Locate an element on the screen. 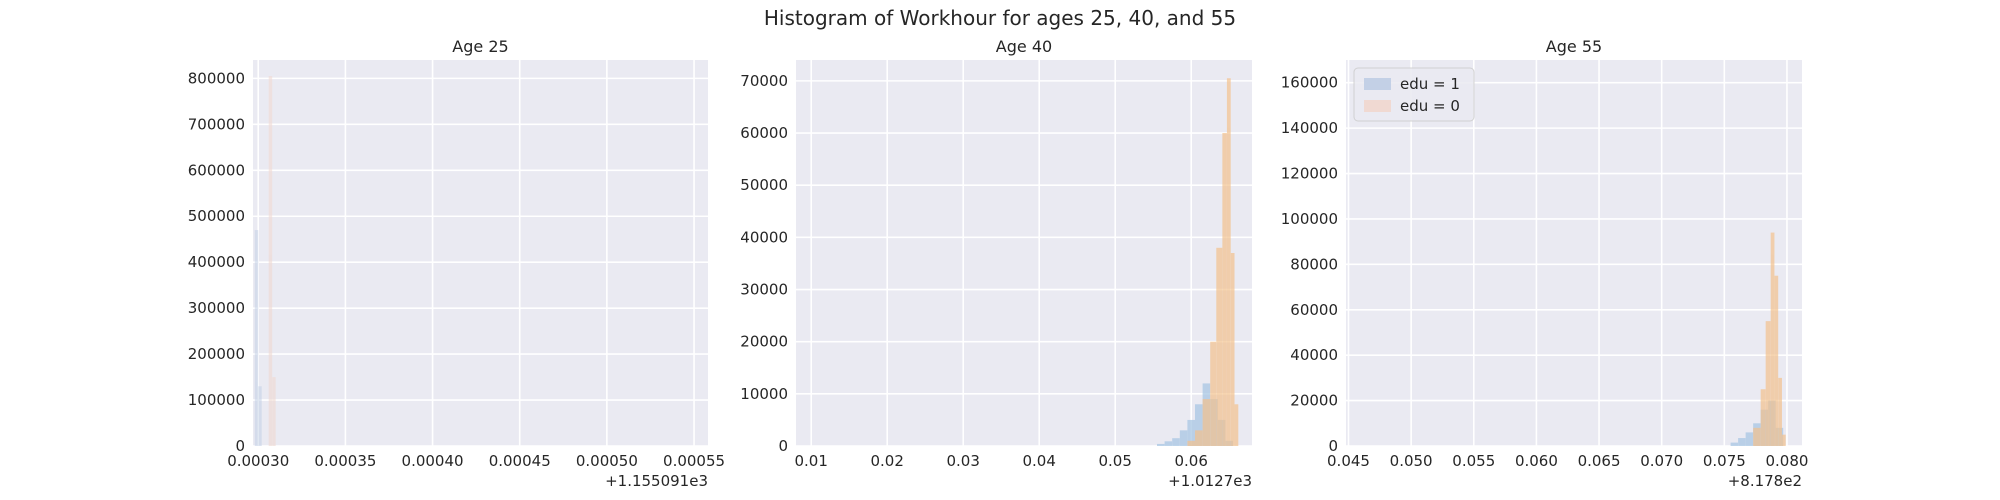 The width and height of the screenshot is (2000, 500). x-tick-label: 0.050 is located at coordinates (1411, 461).